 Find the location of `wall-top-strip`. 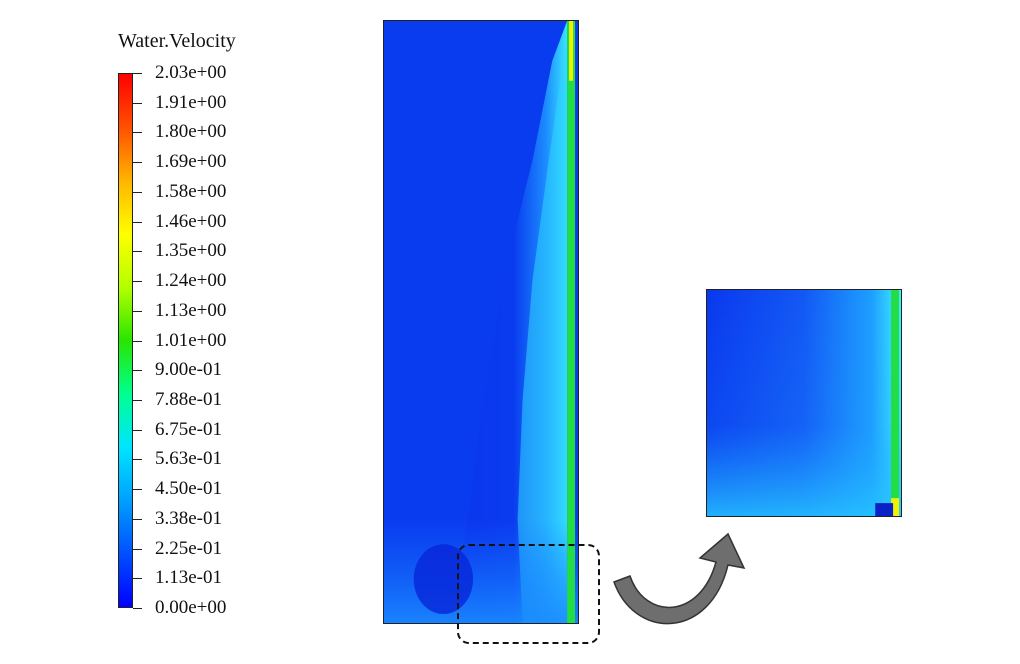

wall-top-strip is located at coordinates (571, 51).